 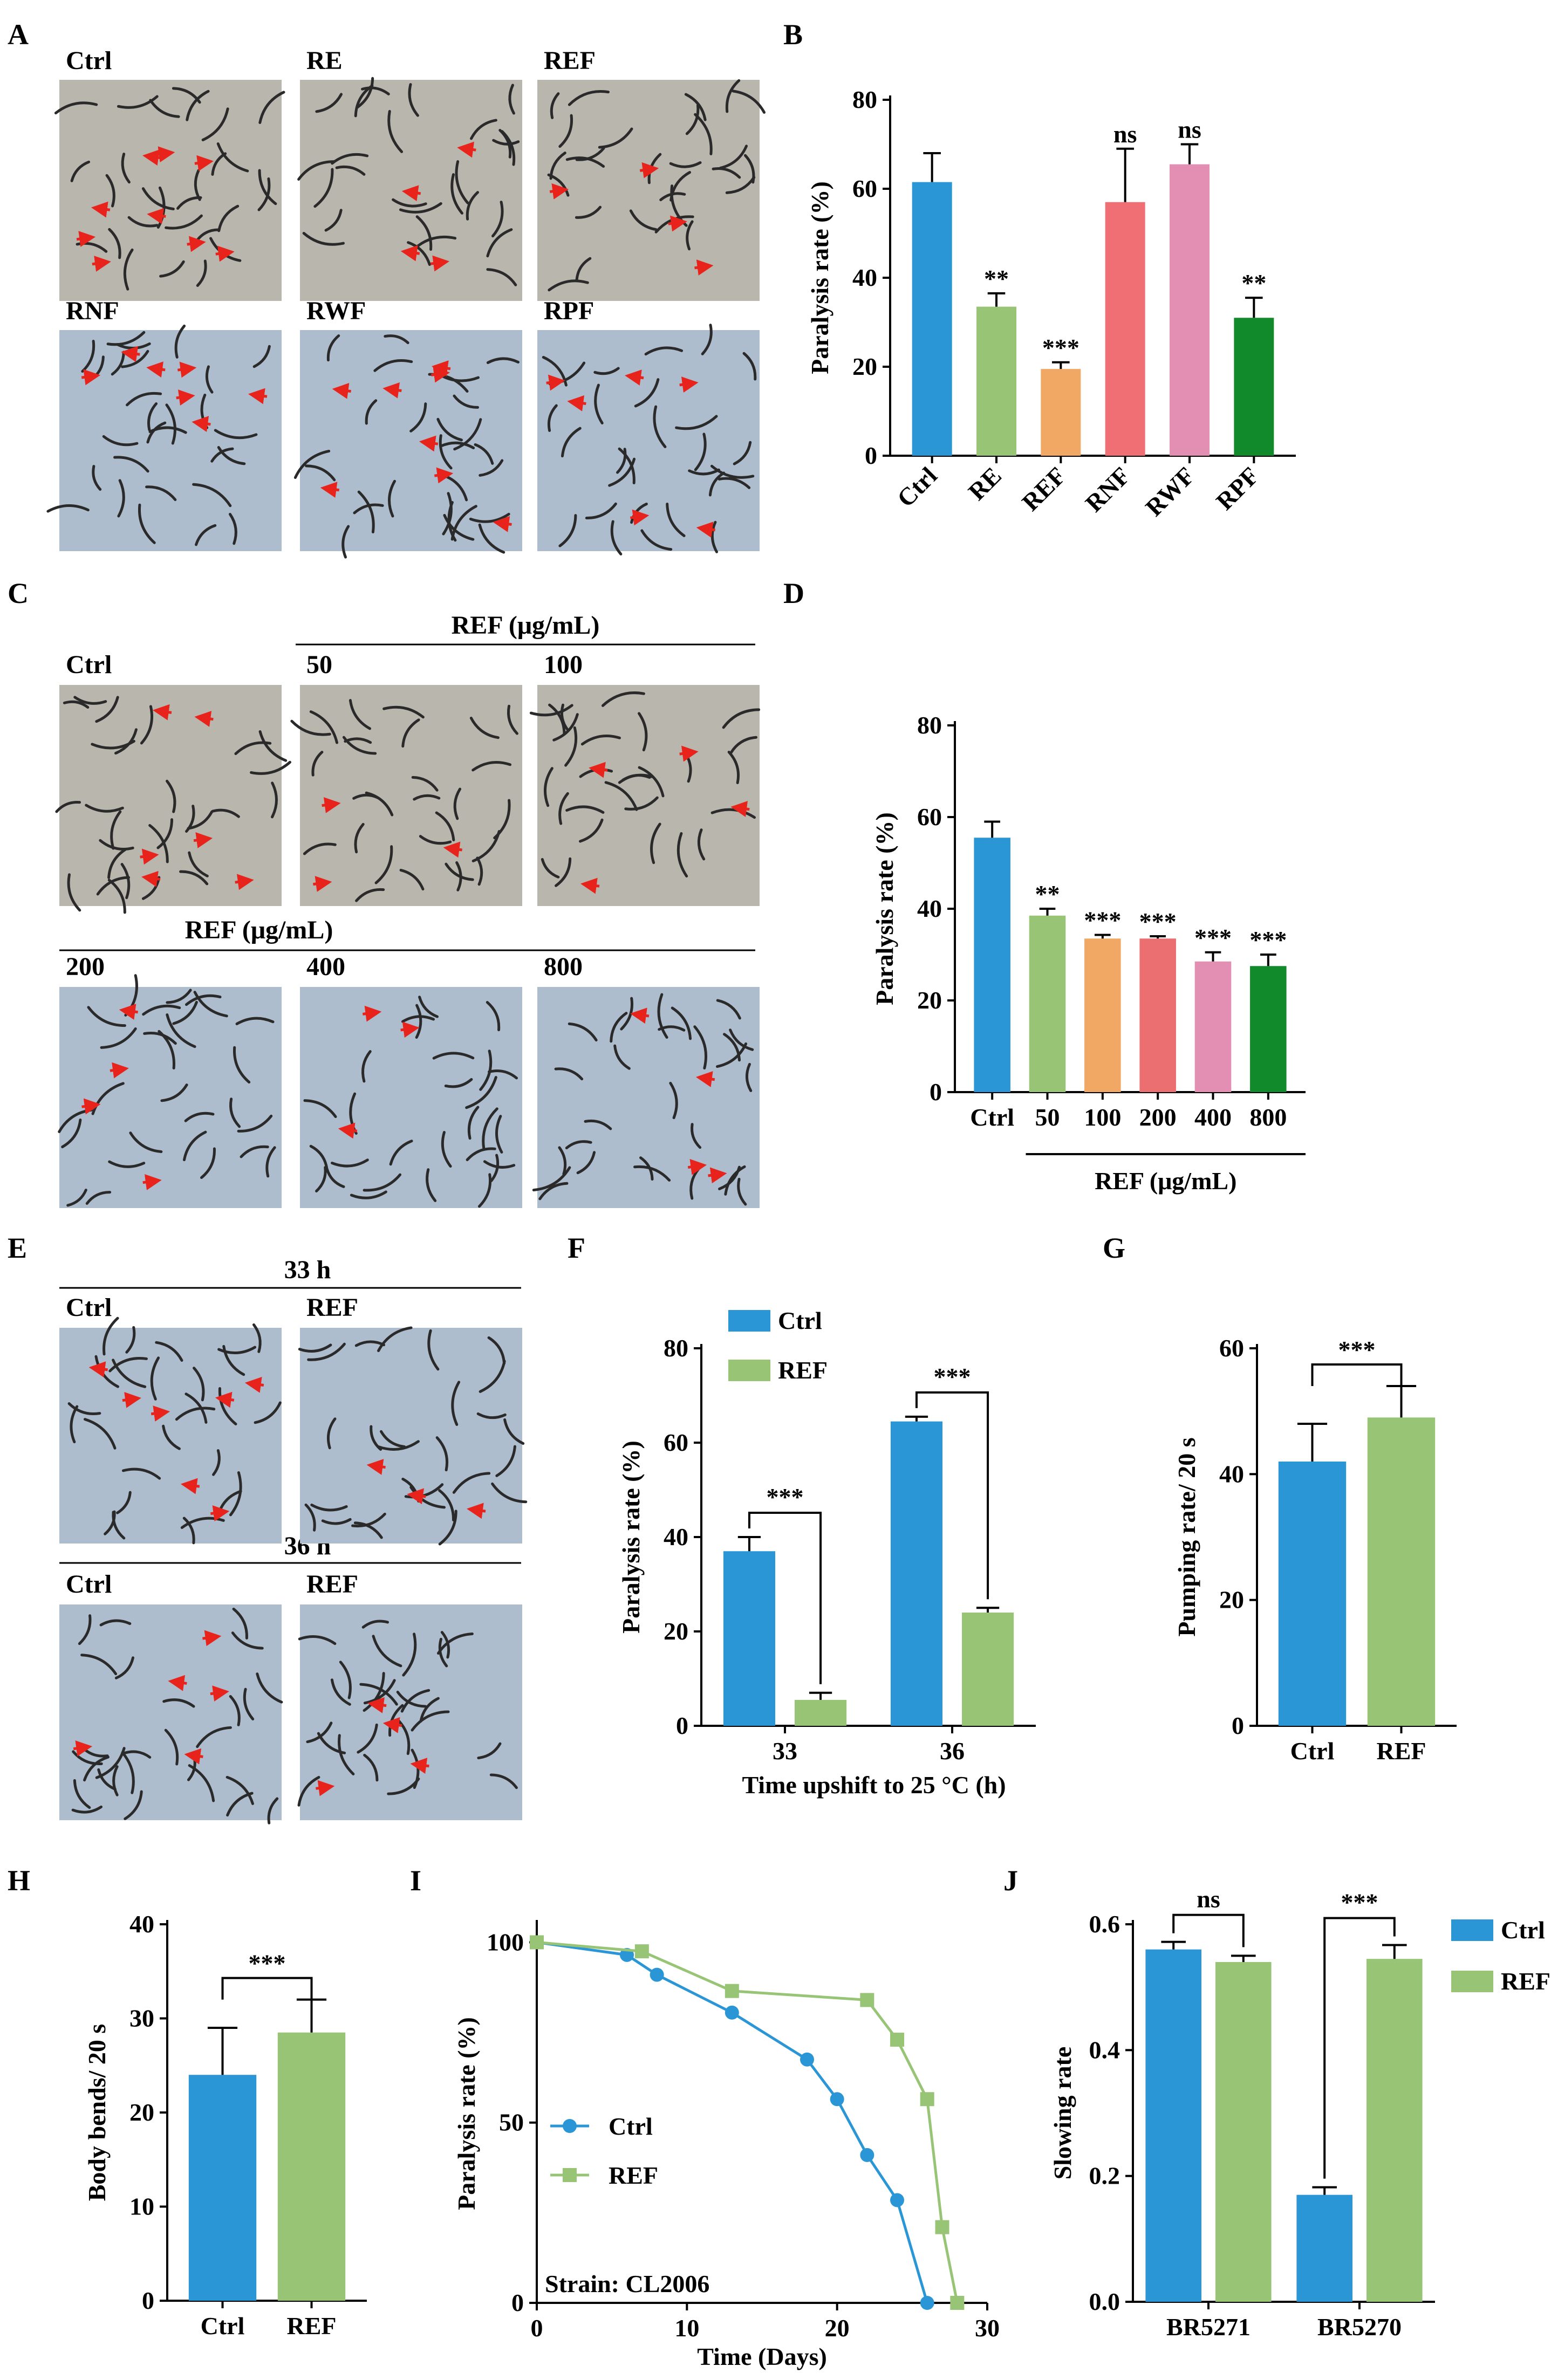 I want to click on x-tick-label: BR5271, so click(x=1208, y=2327).